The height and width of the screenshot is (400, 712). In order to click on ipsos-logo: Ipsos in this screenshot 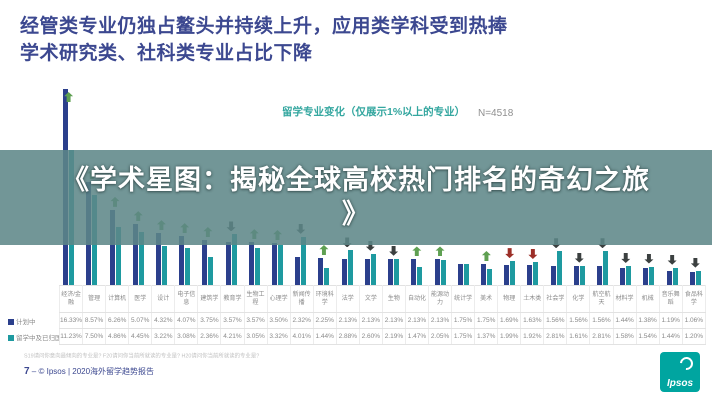, I will do `click(680, 372)`.